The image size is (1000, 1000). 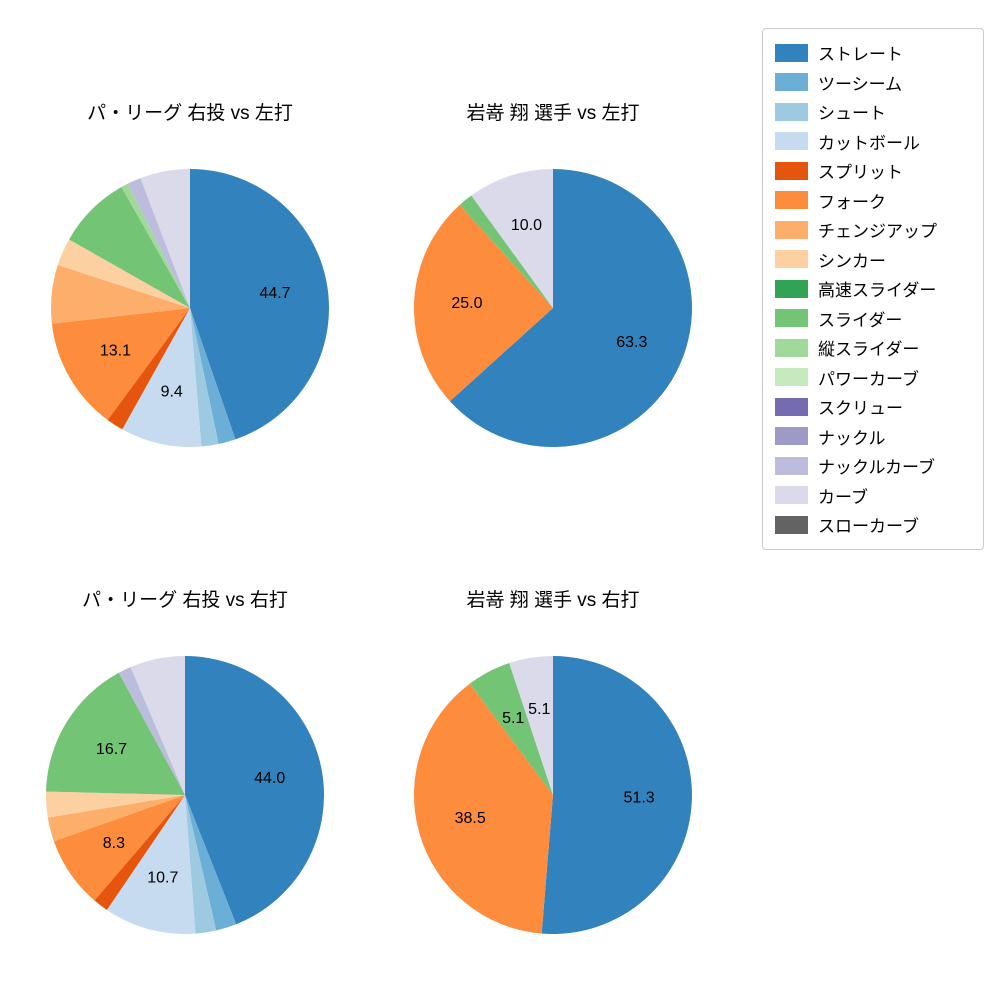 I want to click on legend-item-label: スローカーブ, so click(x=868, y=527).